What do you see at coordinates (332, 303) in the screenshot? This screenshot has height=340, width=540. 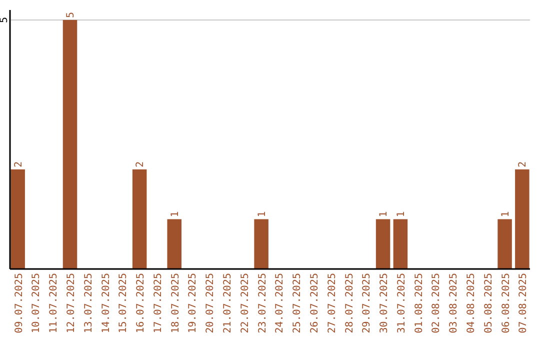 I see `x-tick-label: 27.07.2025` at bounding box center [332, 303].